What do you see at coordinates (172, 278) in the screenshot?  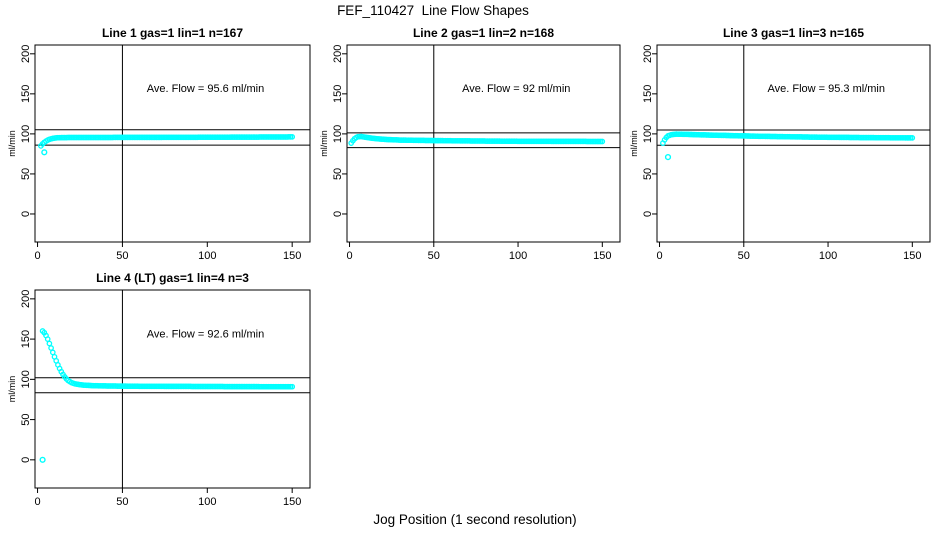 I see `panel-title: Line 4 (LT) gas=1 lin=4 n=3` at bounding box center [172, 278].